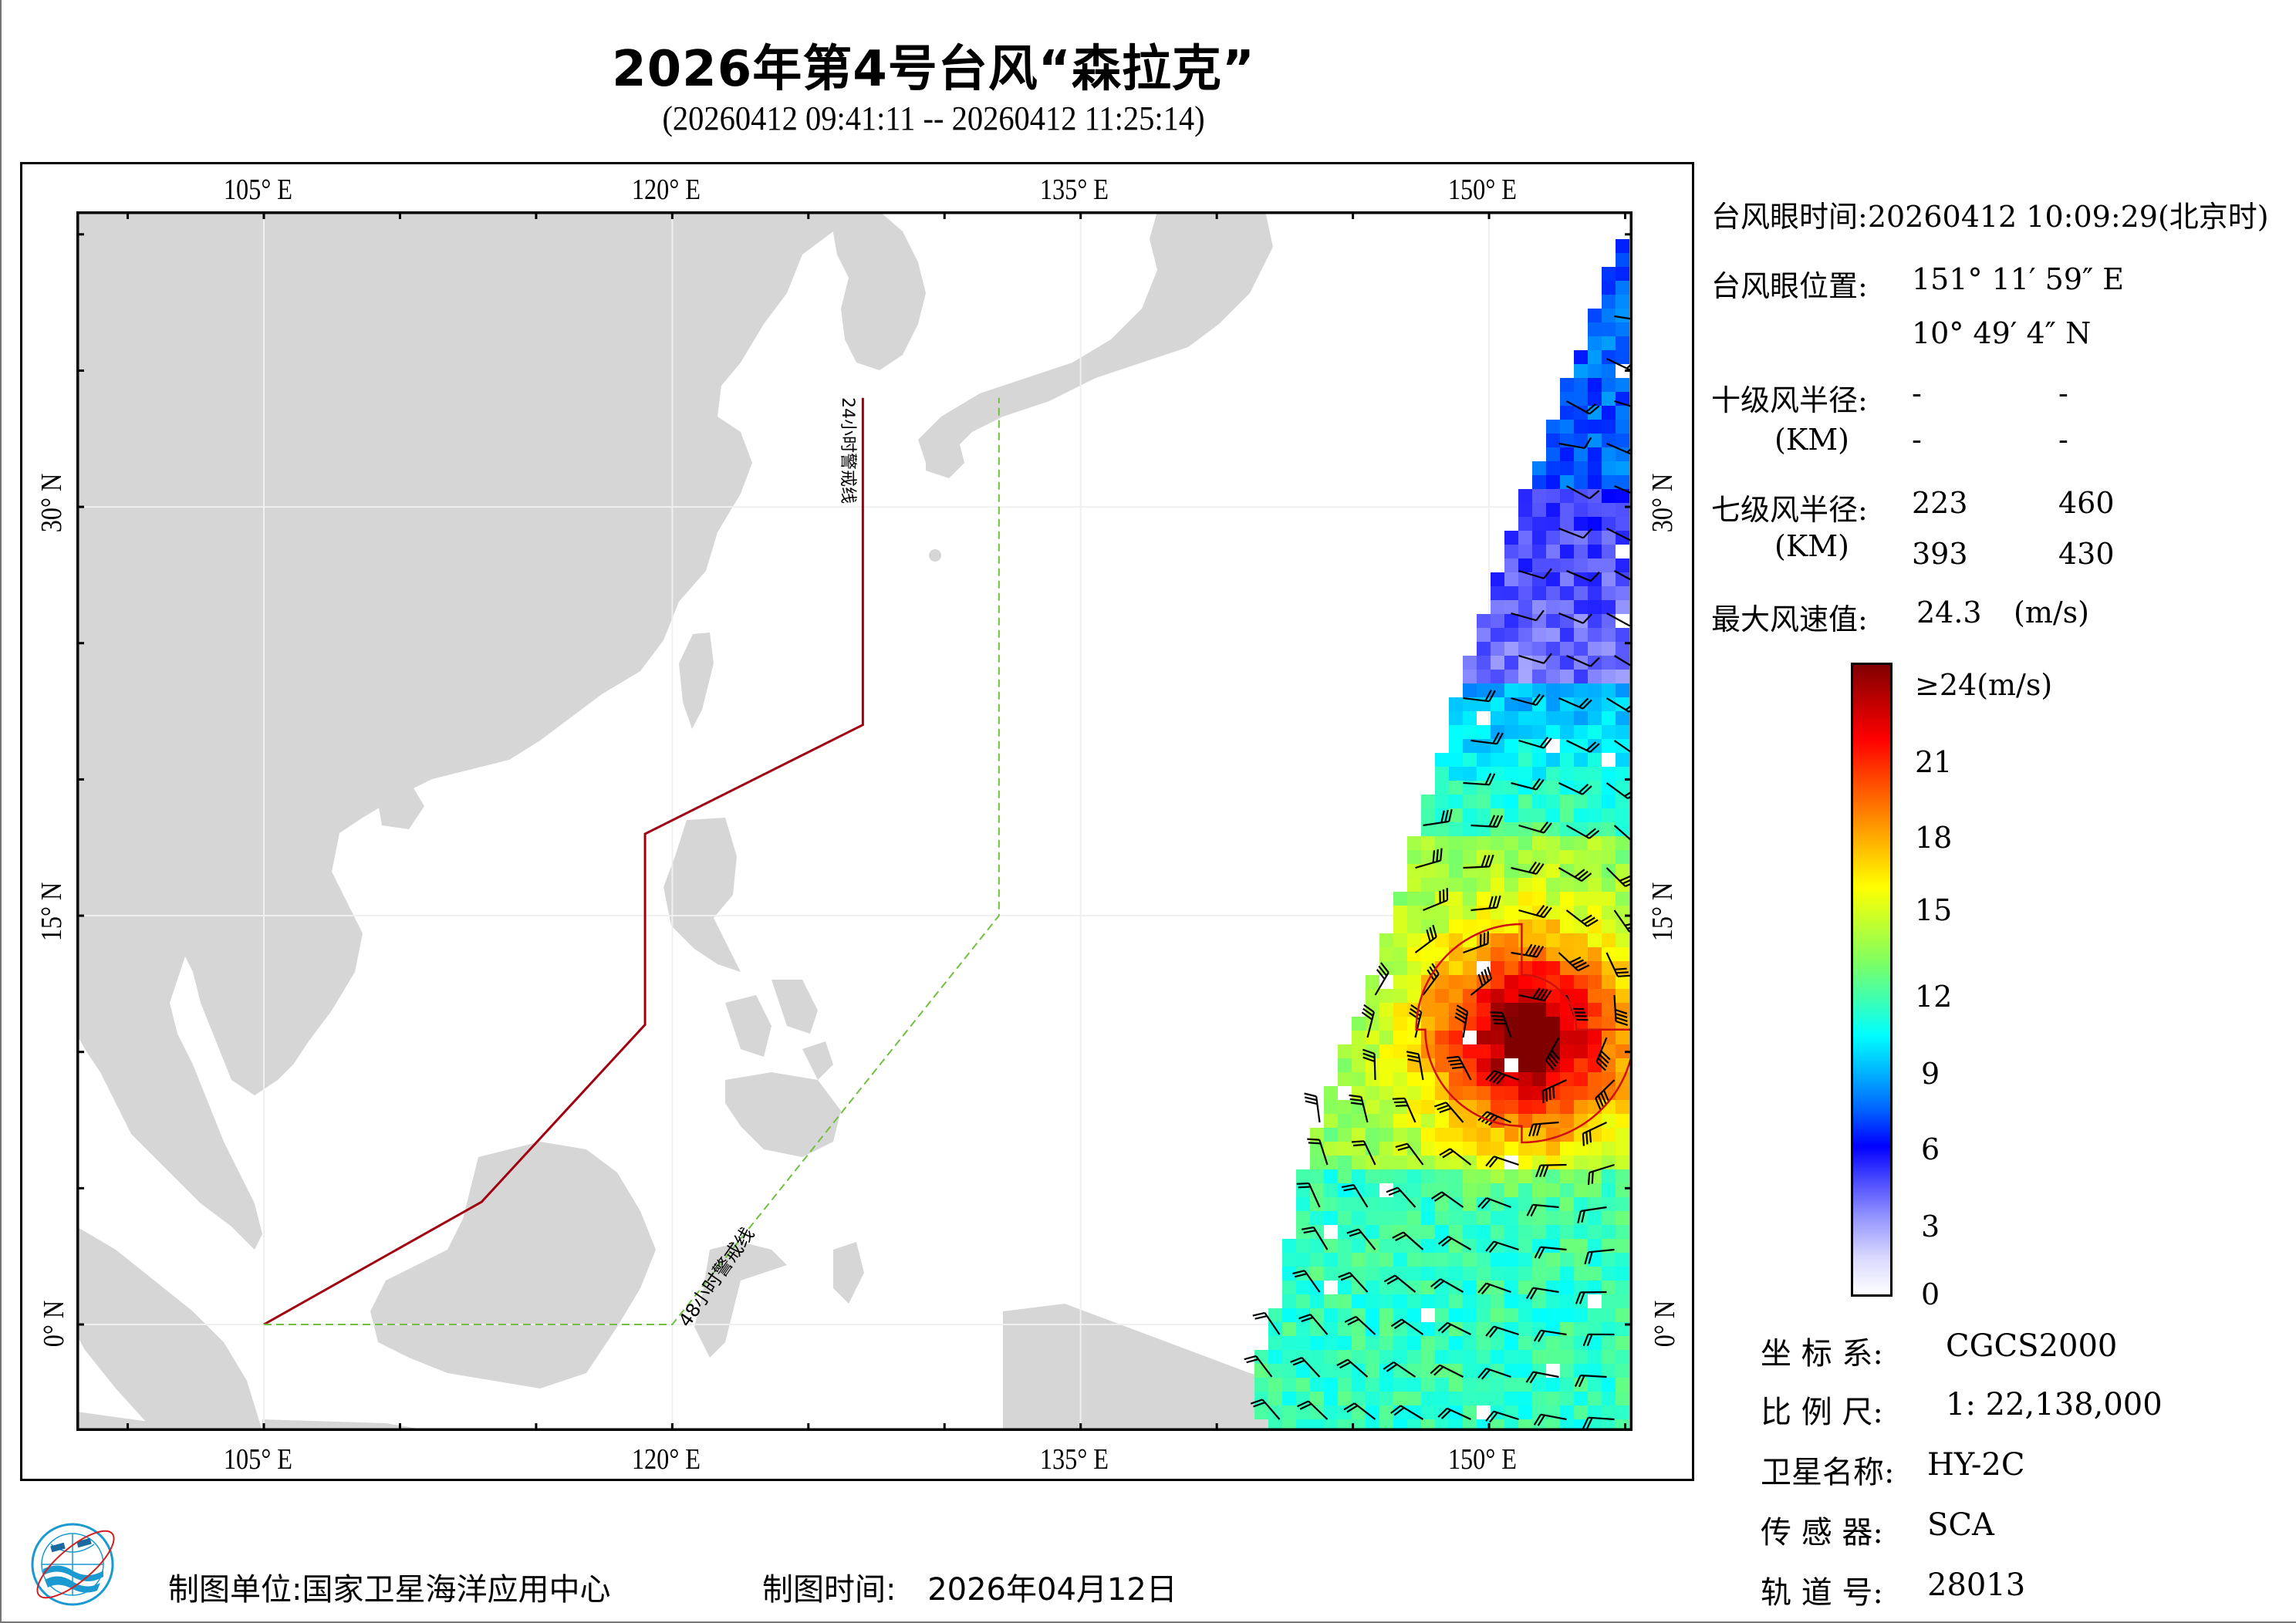  What do you see at coordinates (1889, 397) in the screenshot?
I see `r10-row: 十级风半径: - -` at bounding box center [1889, 397].